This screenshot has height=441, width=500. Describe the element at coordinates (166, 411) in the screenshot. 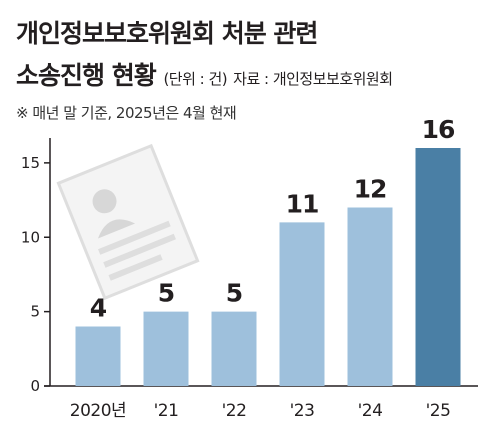

I see `x-tick-label: '21` at that location.